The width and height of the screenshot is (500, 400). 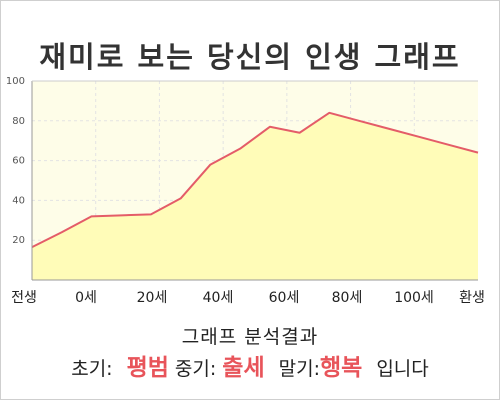 I want to click on x-tick-label: 100세, so click(x=414, y=298).